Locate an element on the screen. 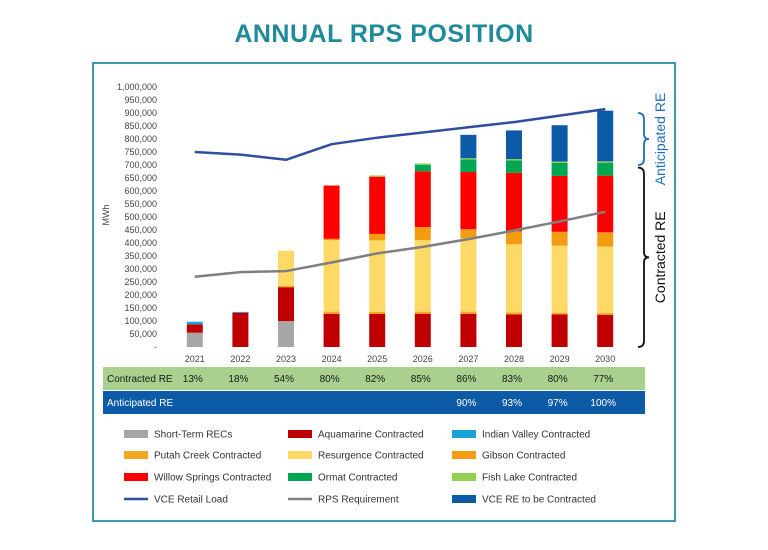  legend-label: VCE Retail Load is located at coordinates (191, 500).